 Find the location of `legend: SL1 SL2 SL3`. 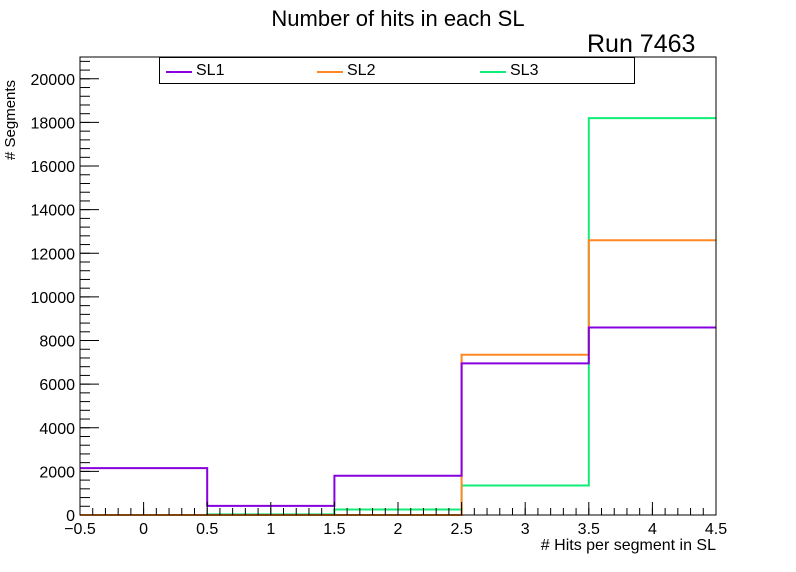

legend: SL1 SL2 SL3 is located at coordinates (397, 70).